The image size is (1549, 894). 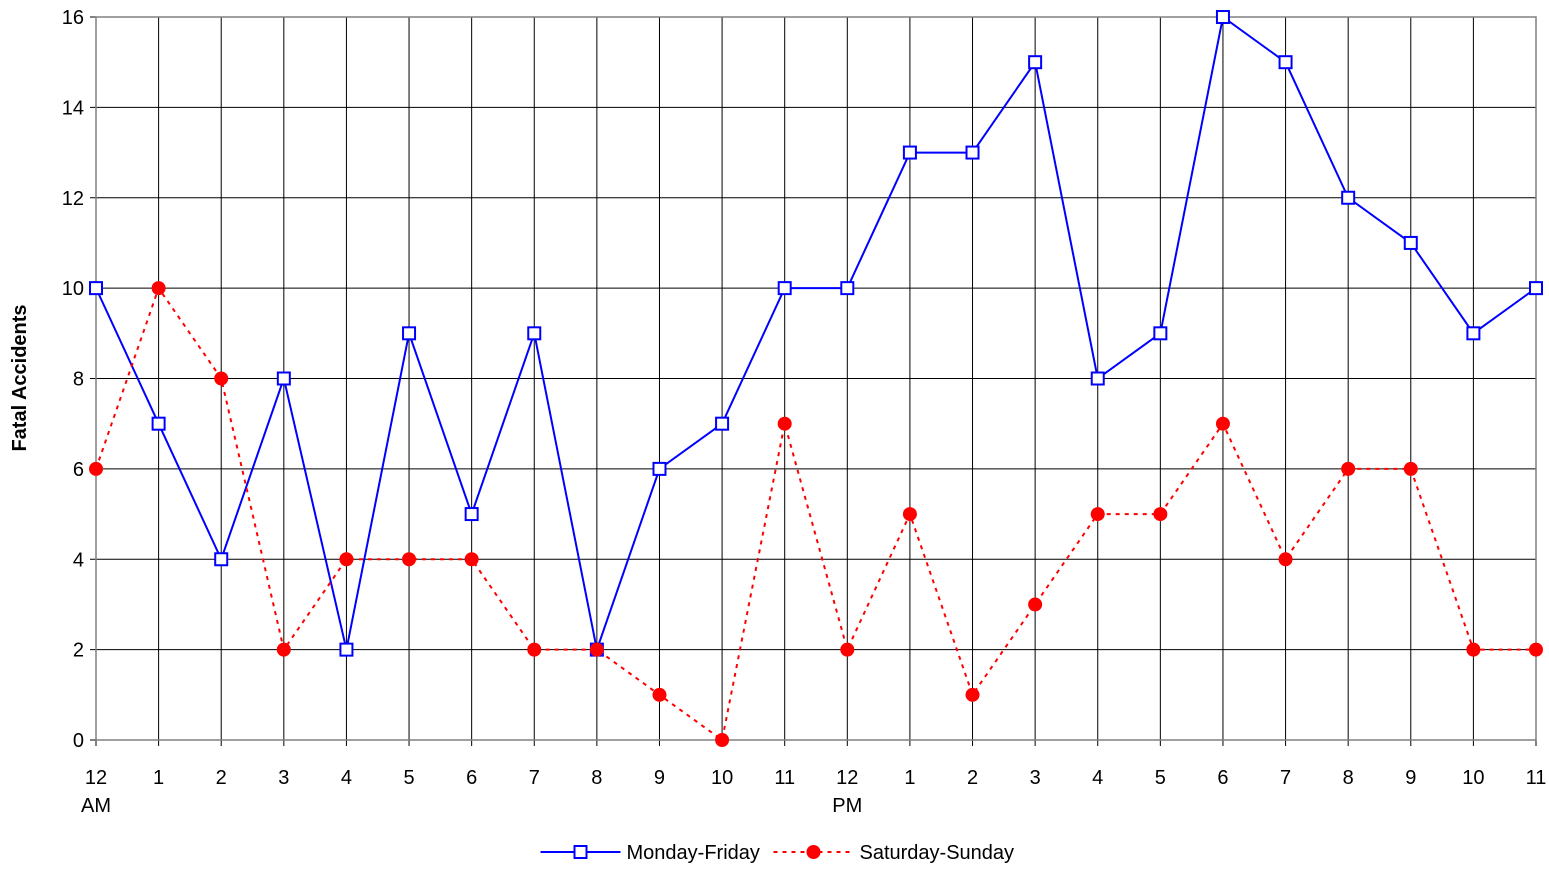 What do you see at coordinates (73, 199) in the screenshot?
I see `y-tick-label: 12` at bounding box center [73, 199].